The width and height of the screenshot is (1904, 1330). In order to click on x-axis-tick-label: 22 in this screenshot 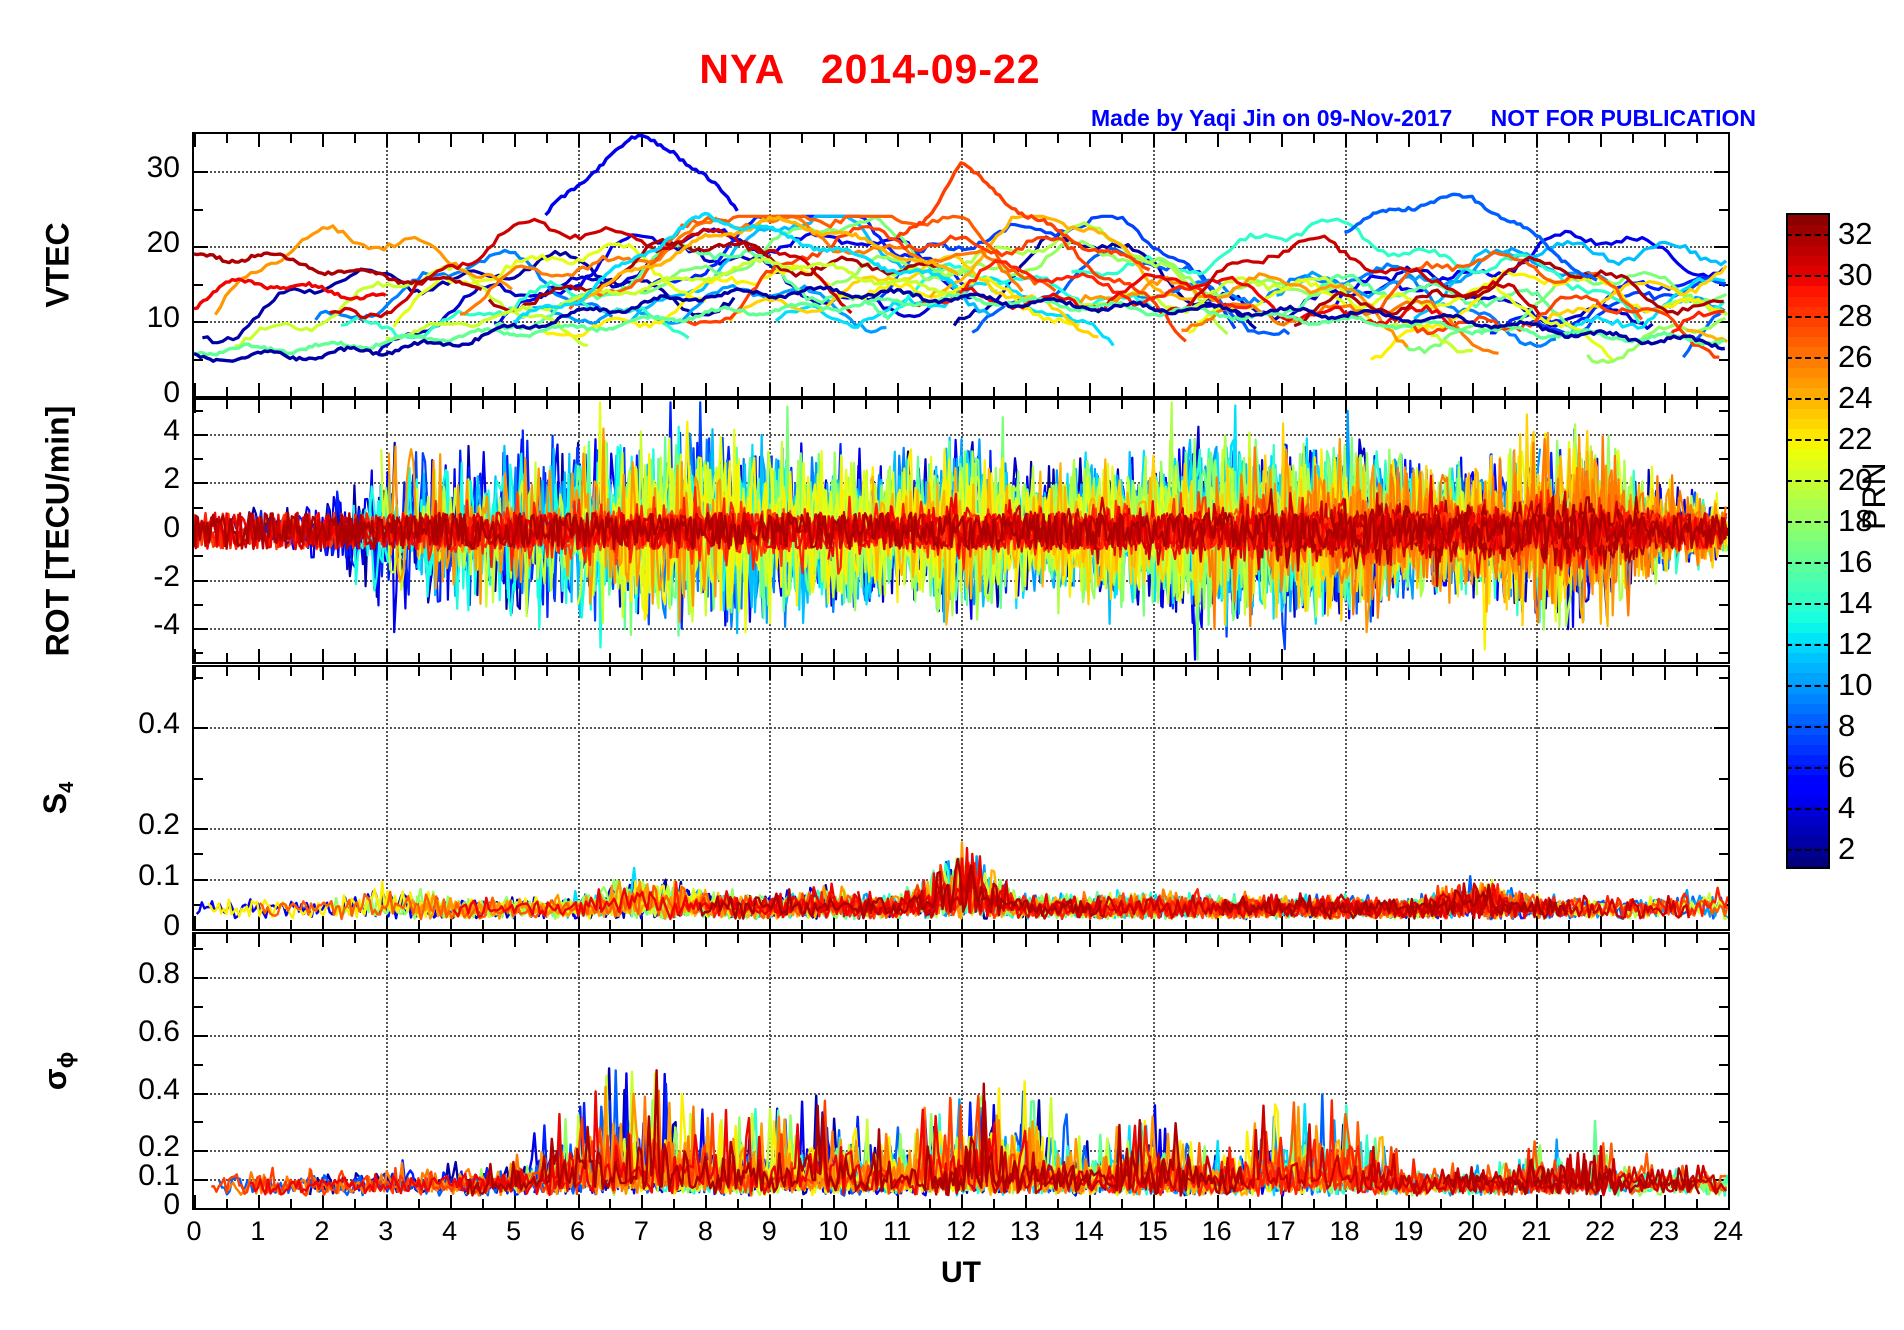, I will do `click(1600, 1231)`.